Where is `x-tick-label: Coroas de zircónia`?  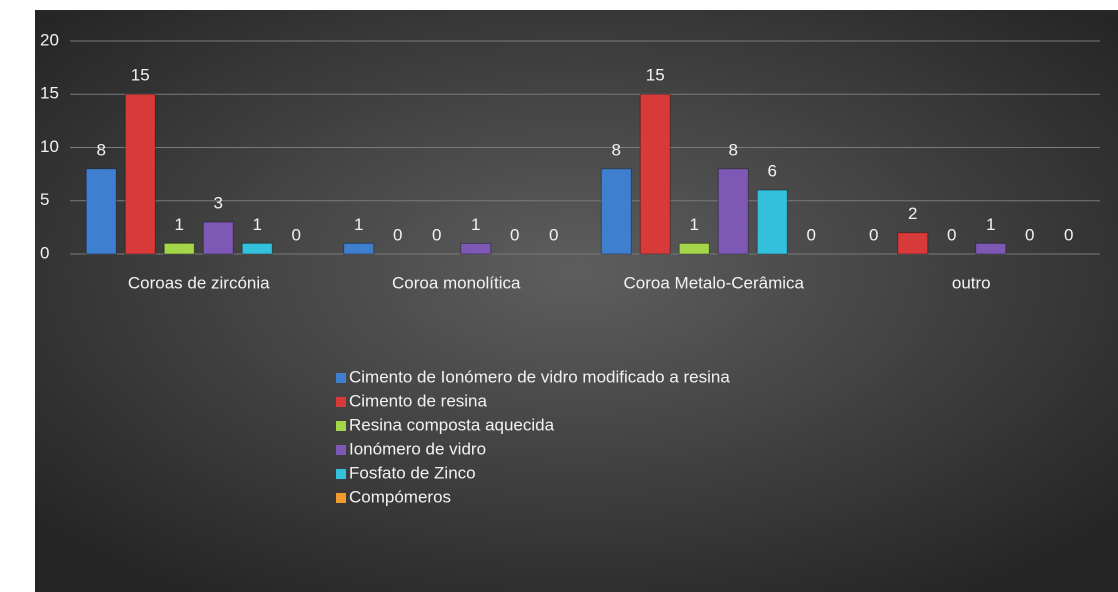
x-tick-label: Coroas de zircónia is located at coordinates (199, 282).